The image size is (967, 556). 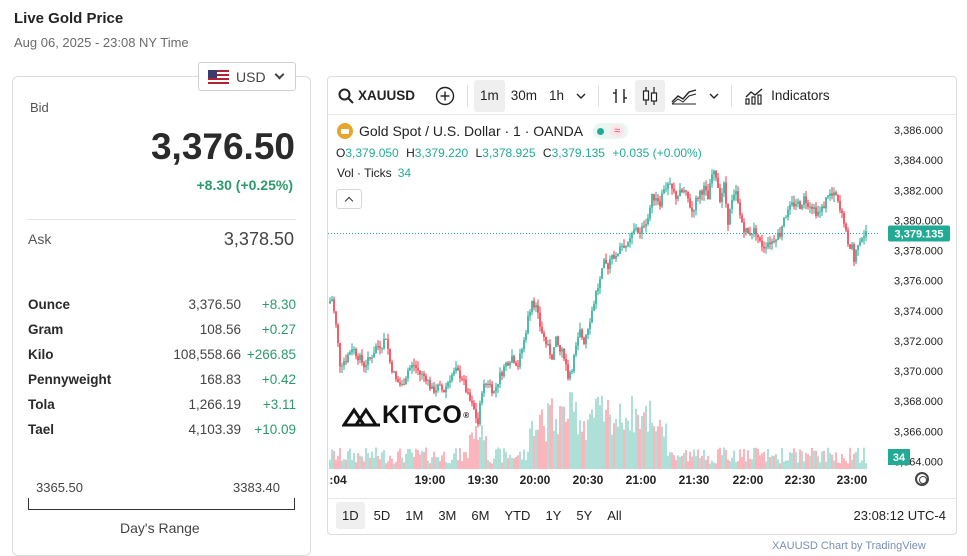 I want to click on y-tick-label: 3,384.000, so click(x=918, y=161).